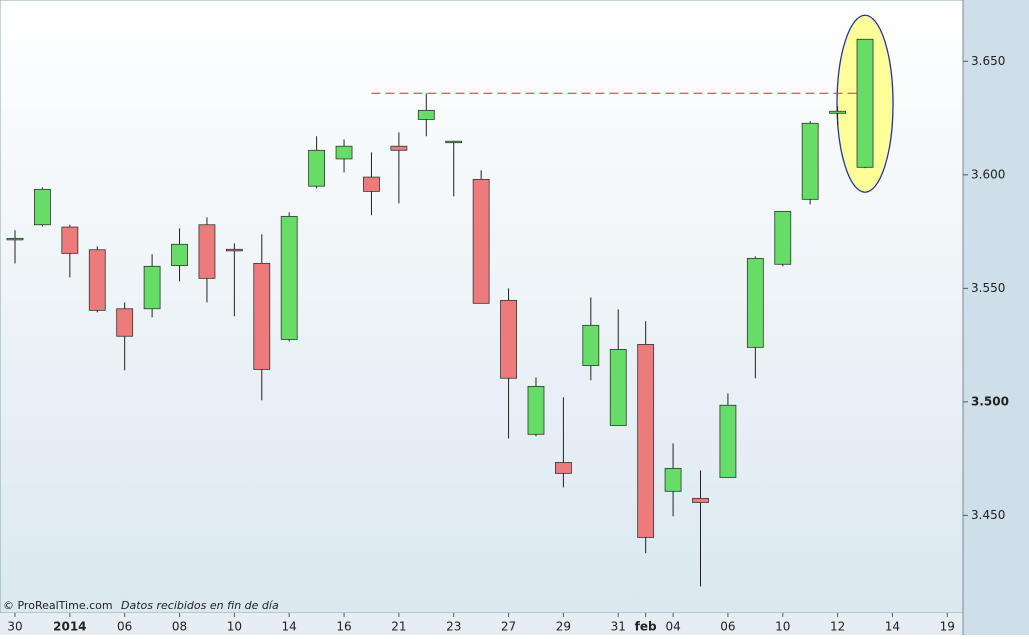 The height and width of the screenshot is (639, 1029). What do you see at coordinates (453, 627) in the screenshot?
I see `x-tick-label: 23` at bounding box center [453, 627].